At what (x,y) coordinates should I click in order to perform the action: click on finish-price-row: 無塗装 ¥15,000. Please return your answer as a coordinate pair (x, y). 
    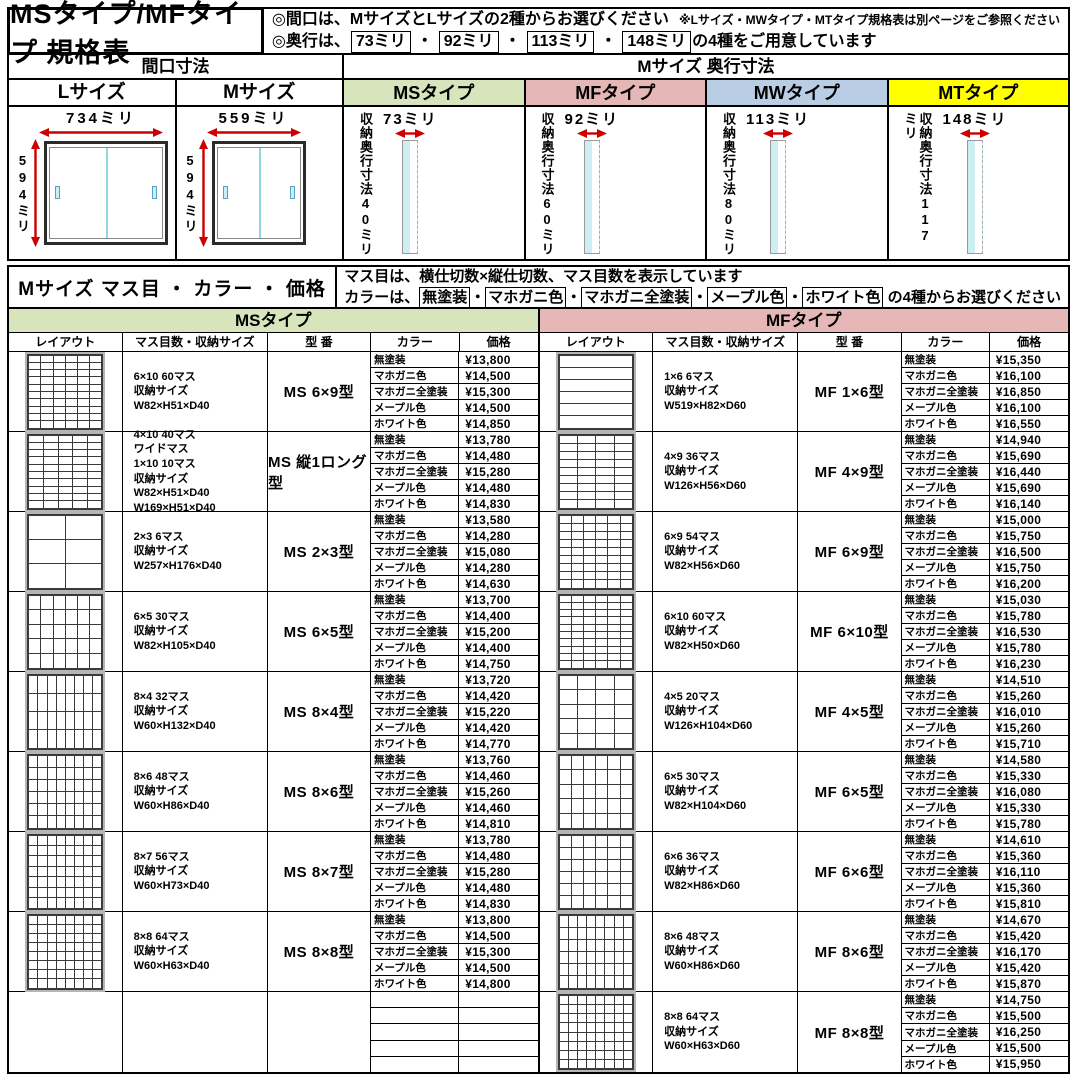
    Looking at the image, I should click on (984, 520).